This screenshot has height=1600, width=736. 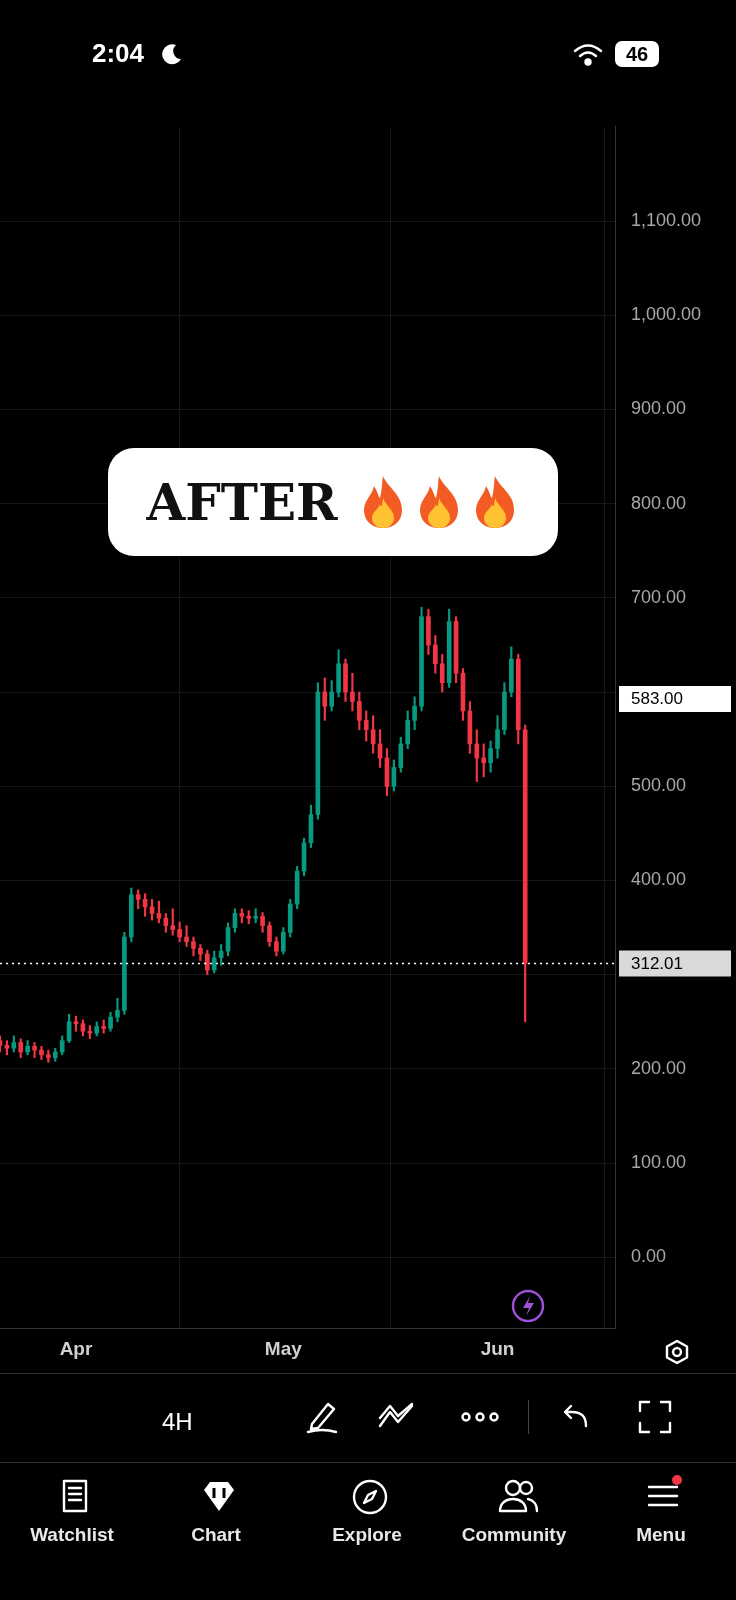 I want to click on text: 4H, so click(x=177, y=1422).